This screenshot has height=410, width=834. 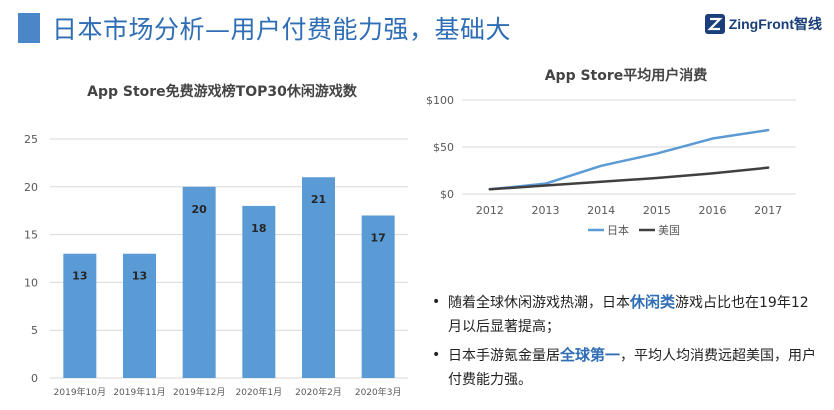 What do you see at coordinates (258, 228) in the screenshot?
I see `bar-data-label: 18` at bounding box center [258, 228].